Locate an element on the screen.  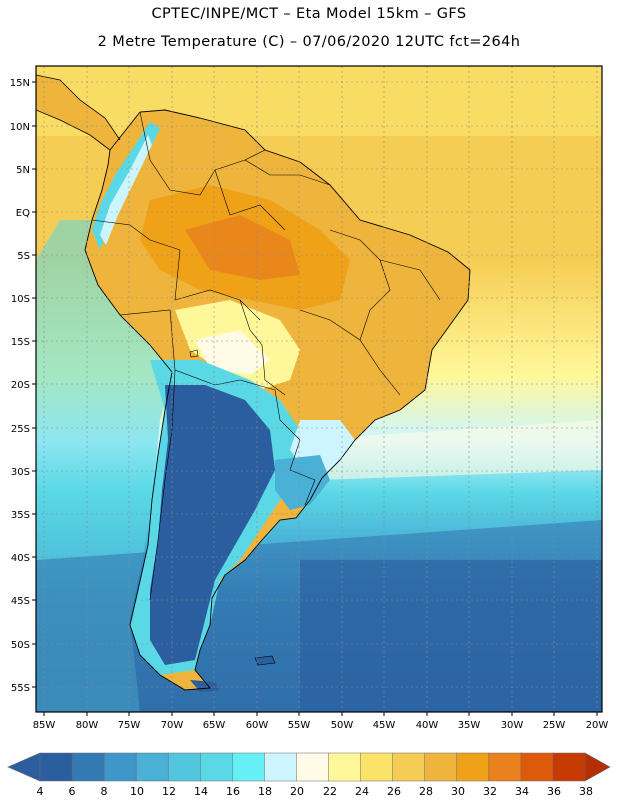
lat-label: 20S is located at coordinates (20, 385).